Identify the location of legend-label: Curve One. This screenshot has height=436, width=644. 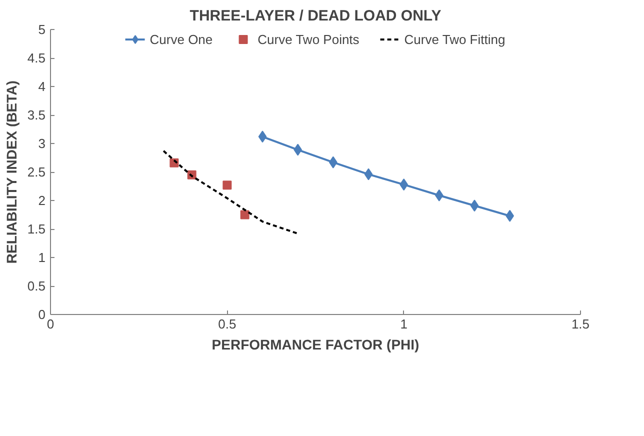
(181, 39).